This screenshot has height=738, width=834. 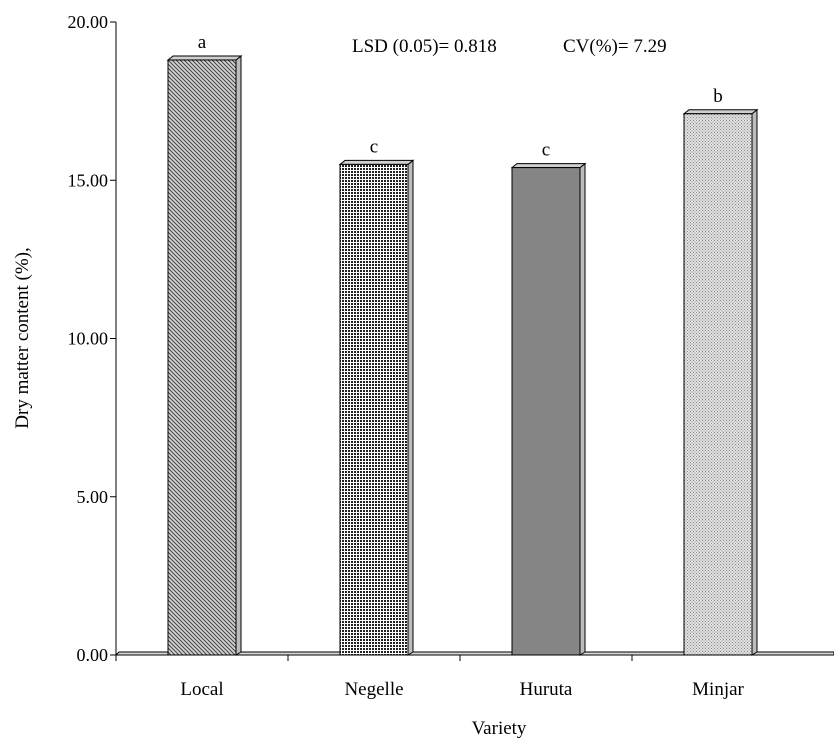 What do you see at coordinates (373, 689) in the screenshot?
I see `x-tick-label: Negelle` at bounding box center [373, 689].